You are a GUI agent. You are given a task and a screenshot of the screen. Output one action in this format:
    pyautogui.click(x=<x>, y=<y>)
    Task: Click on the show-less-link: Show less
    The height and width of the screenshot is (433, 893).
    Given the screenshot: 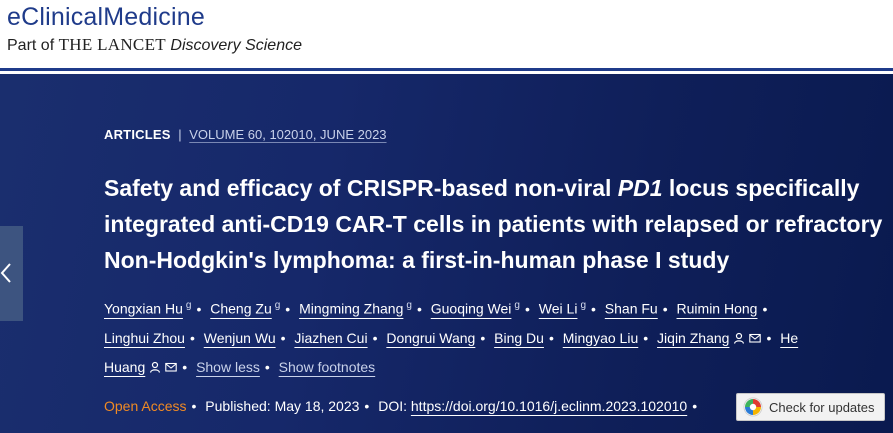 What is the action you would take?
    pyautogui.click(x=228, y=366)
    